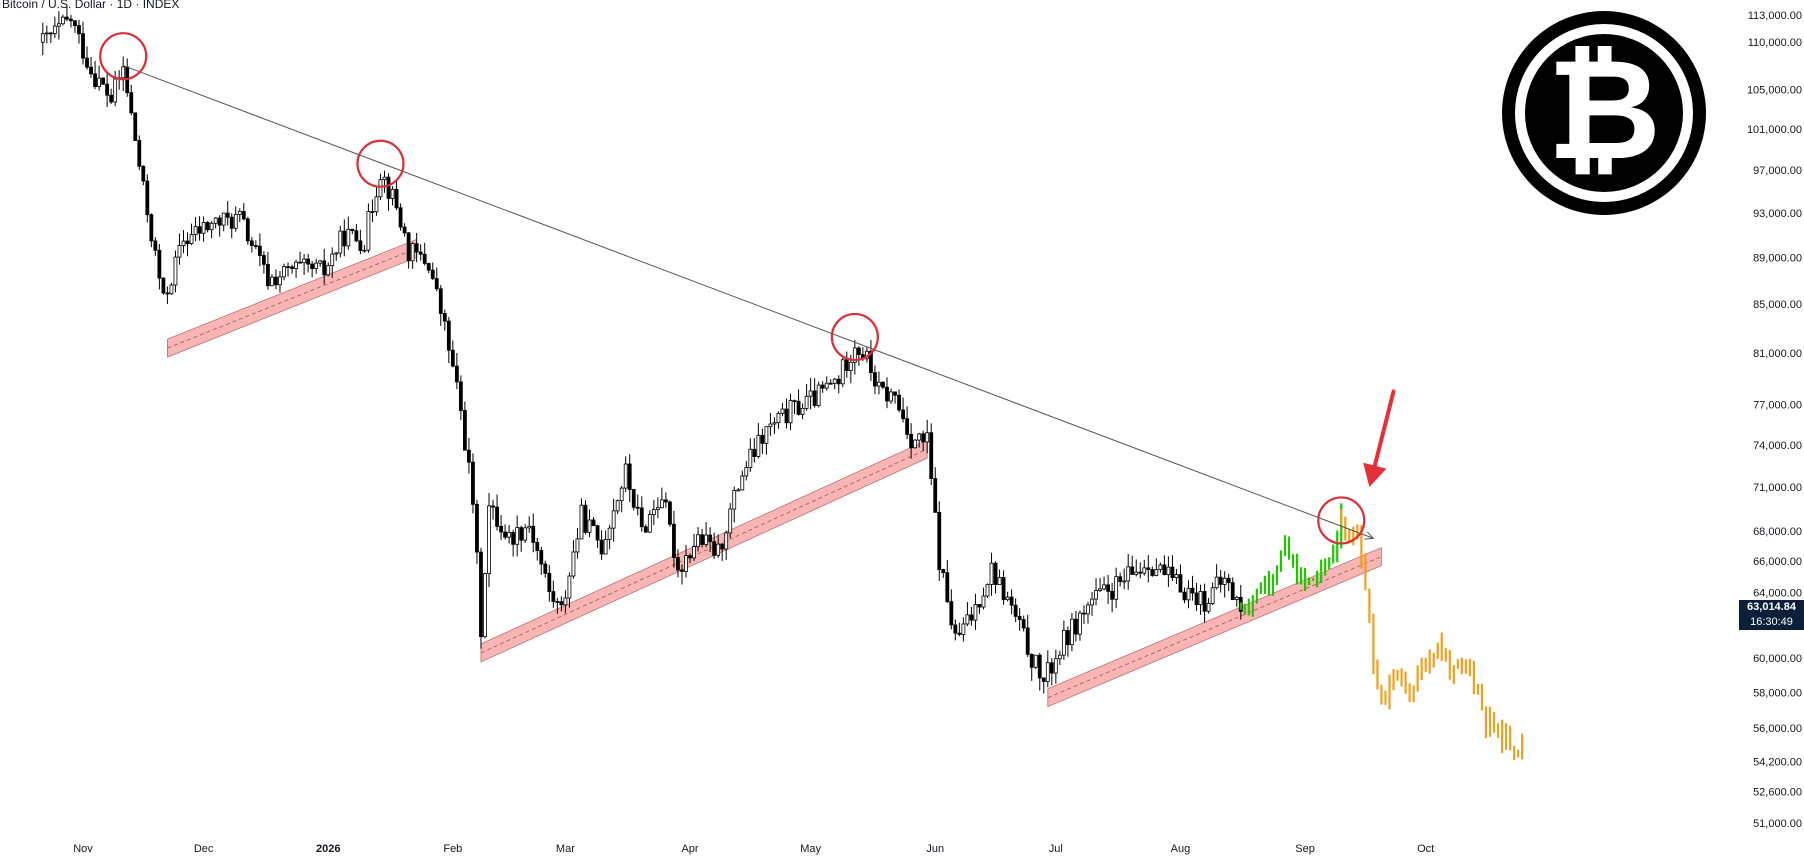  Describe the element at coordinates (1777, 354) in the screenshot. I see `y-tick-label: 81,000.00` at that location.